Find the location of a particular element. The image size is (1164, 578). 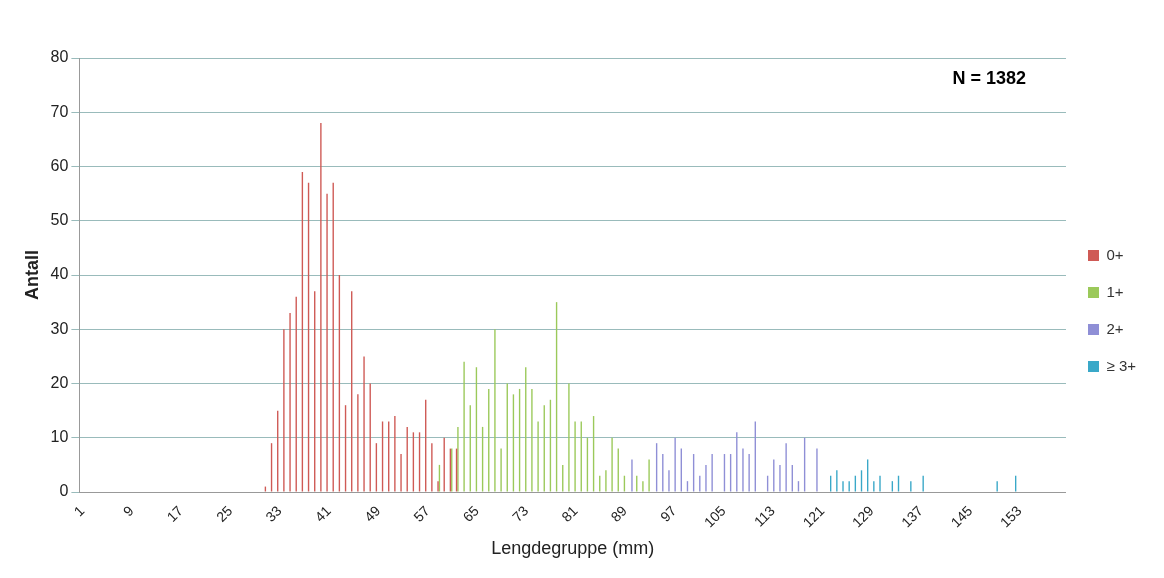

x-tick-label: 89 is located at coordinates (619, 513).